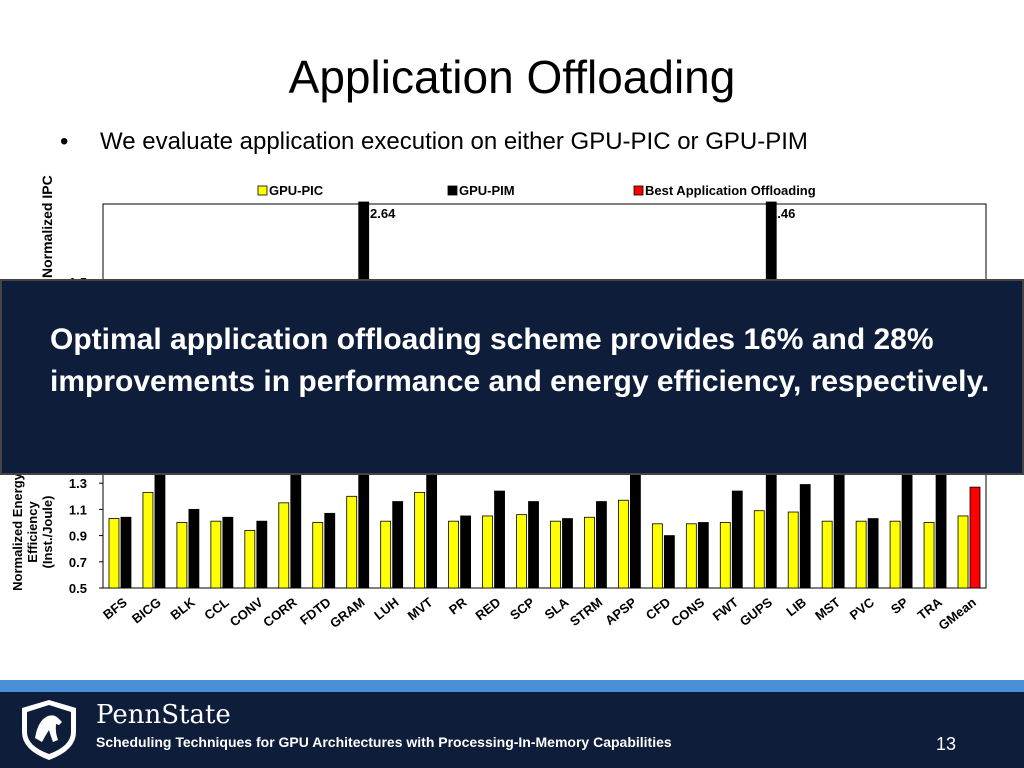 Image resolution: width=1024 pixels, height=768 pixels. Describe the element at coordinates (601, 545) in the screenshot. I see `bar-gpu-pim-strm` at that location.